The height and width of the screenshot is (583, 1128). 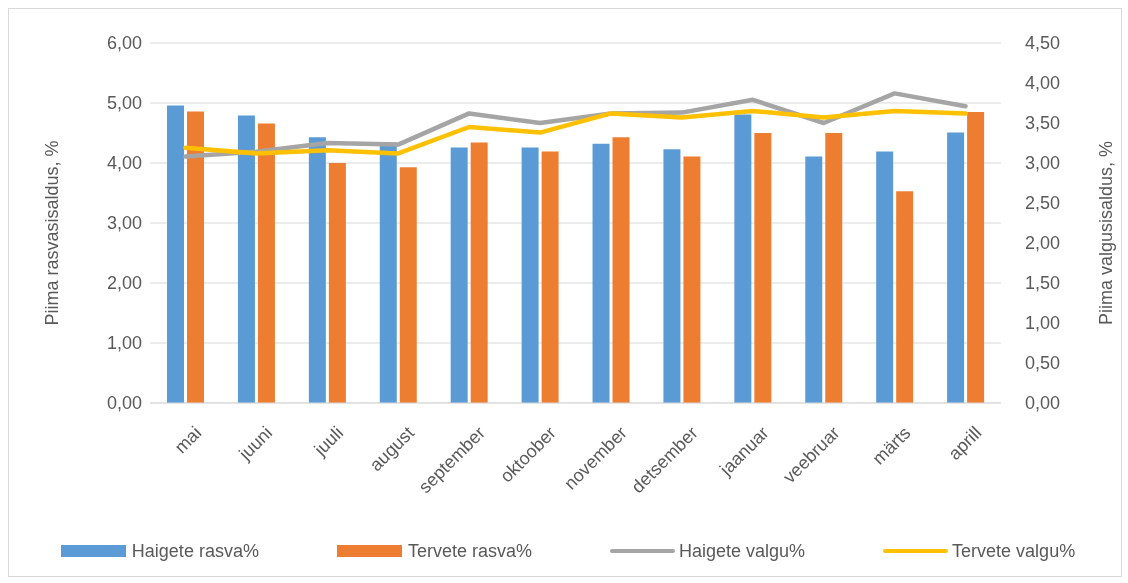 What do you see at coordinates (1043, 403) in the screenshot?
I see `y2-tick-label: 0,00` at bounding box center [1043, 403].